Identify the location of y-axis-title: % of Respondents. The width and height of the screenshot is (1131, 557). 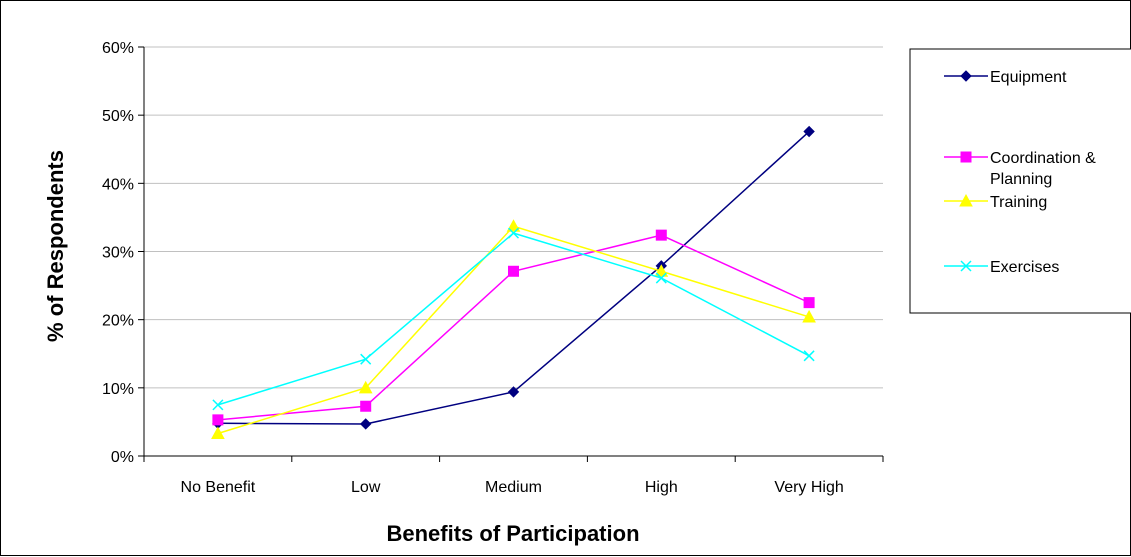
(55, 246).